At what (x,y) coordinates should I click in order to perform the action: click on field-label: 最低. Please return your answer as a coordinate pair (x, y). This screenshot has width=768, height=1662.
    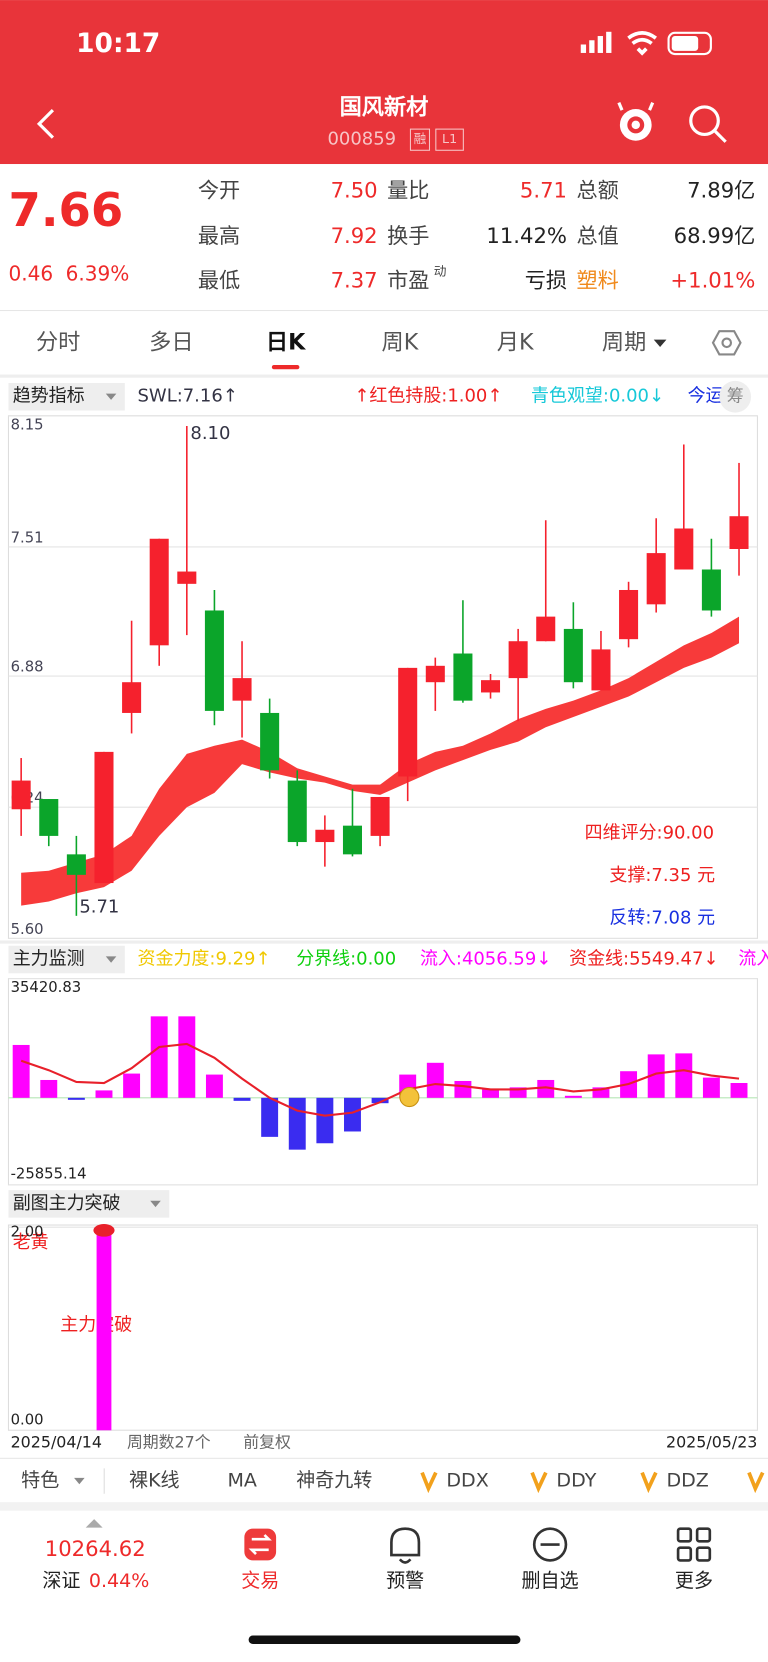
    Looking at the image, I should click on (219, 279).